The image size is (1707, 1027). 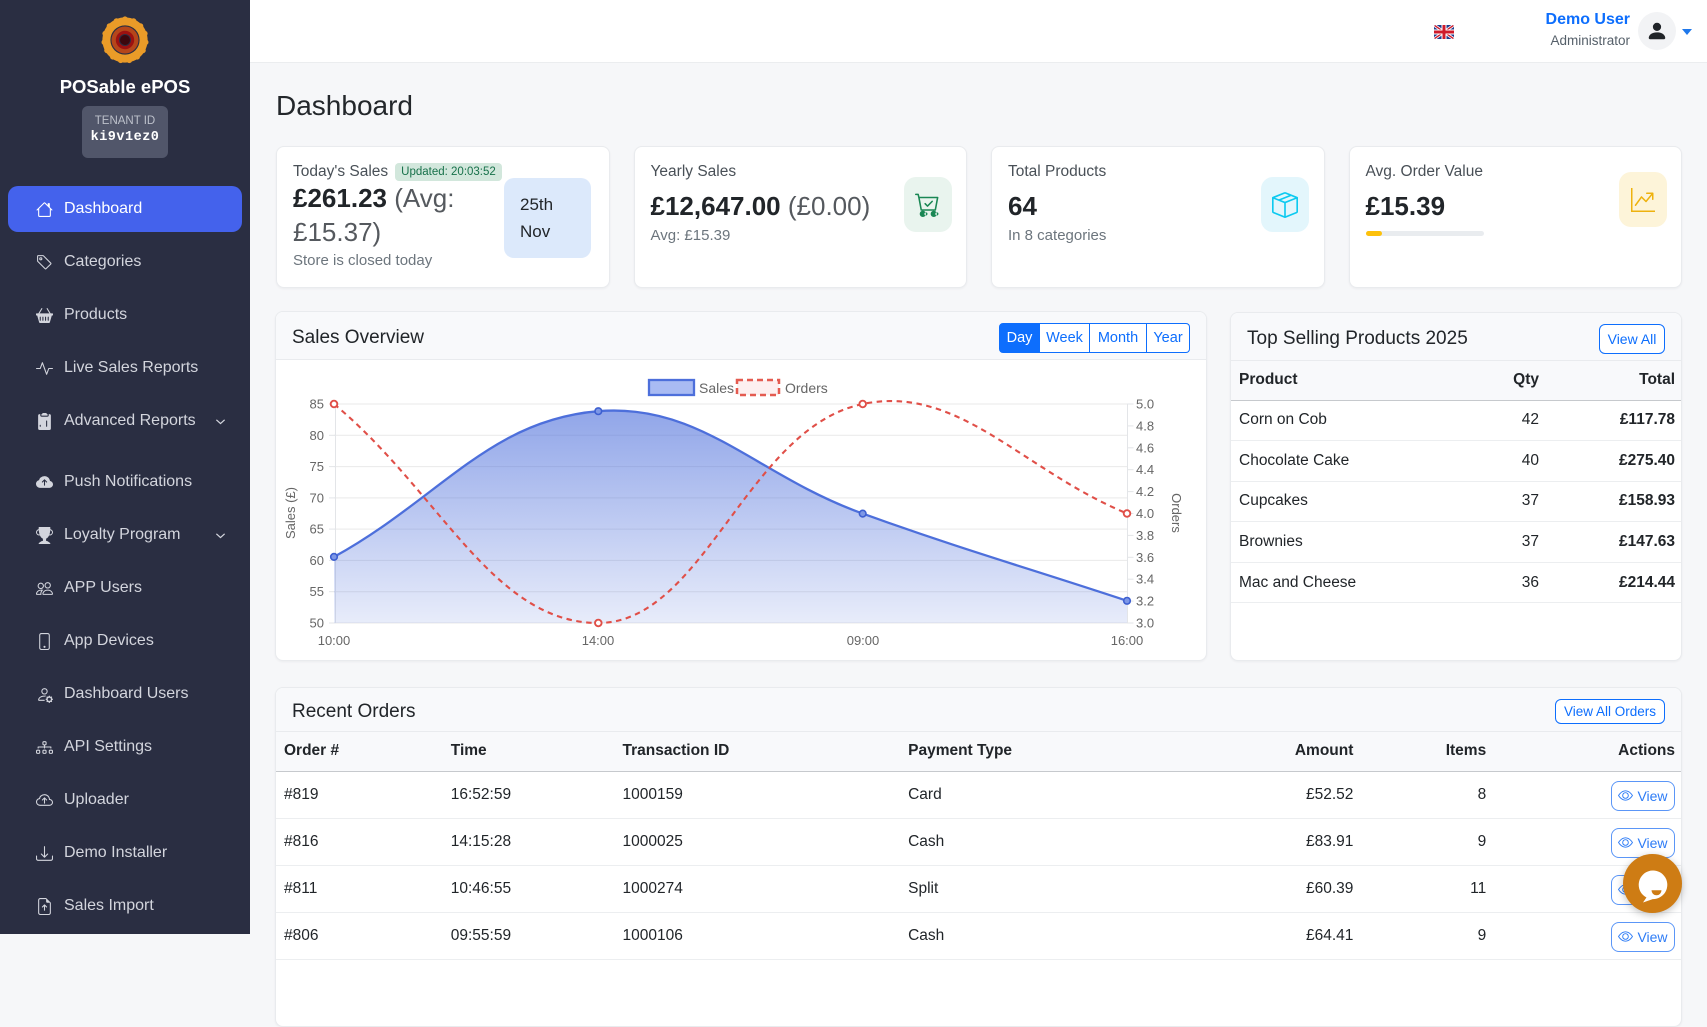 I want to click on svg-text: 60, so click(x=317, y=560).